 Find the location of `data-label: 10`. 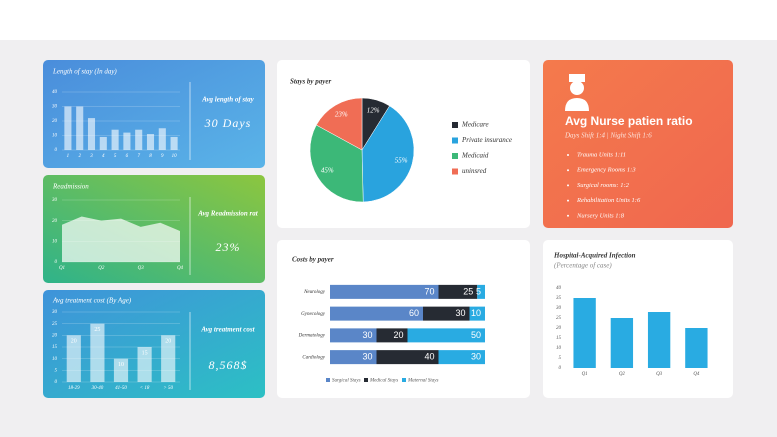

data-label: 10 is located at coordinates (476, 313).